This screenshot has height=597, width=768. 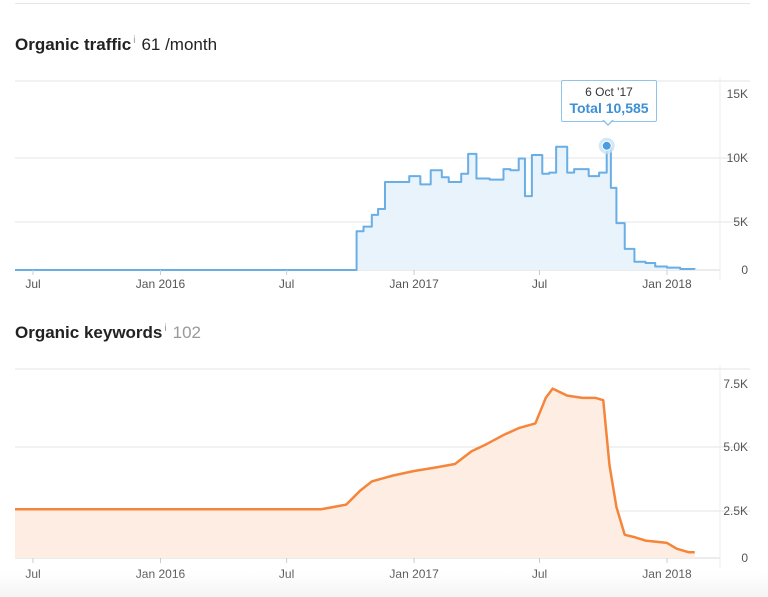 I want to click on organic-traffic-header: Organic traffic i 61 /month, so click(x=116, y=45).